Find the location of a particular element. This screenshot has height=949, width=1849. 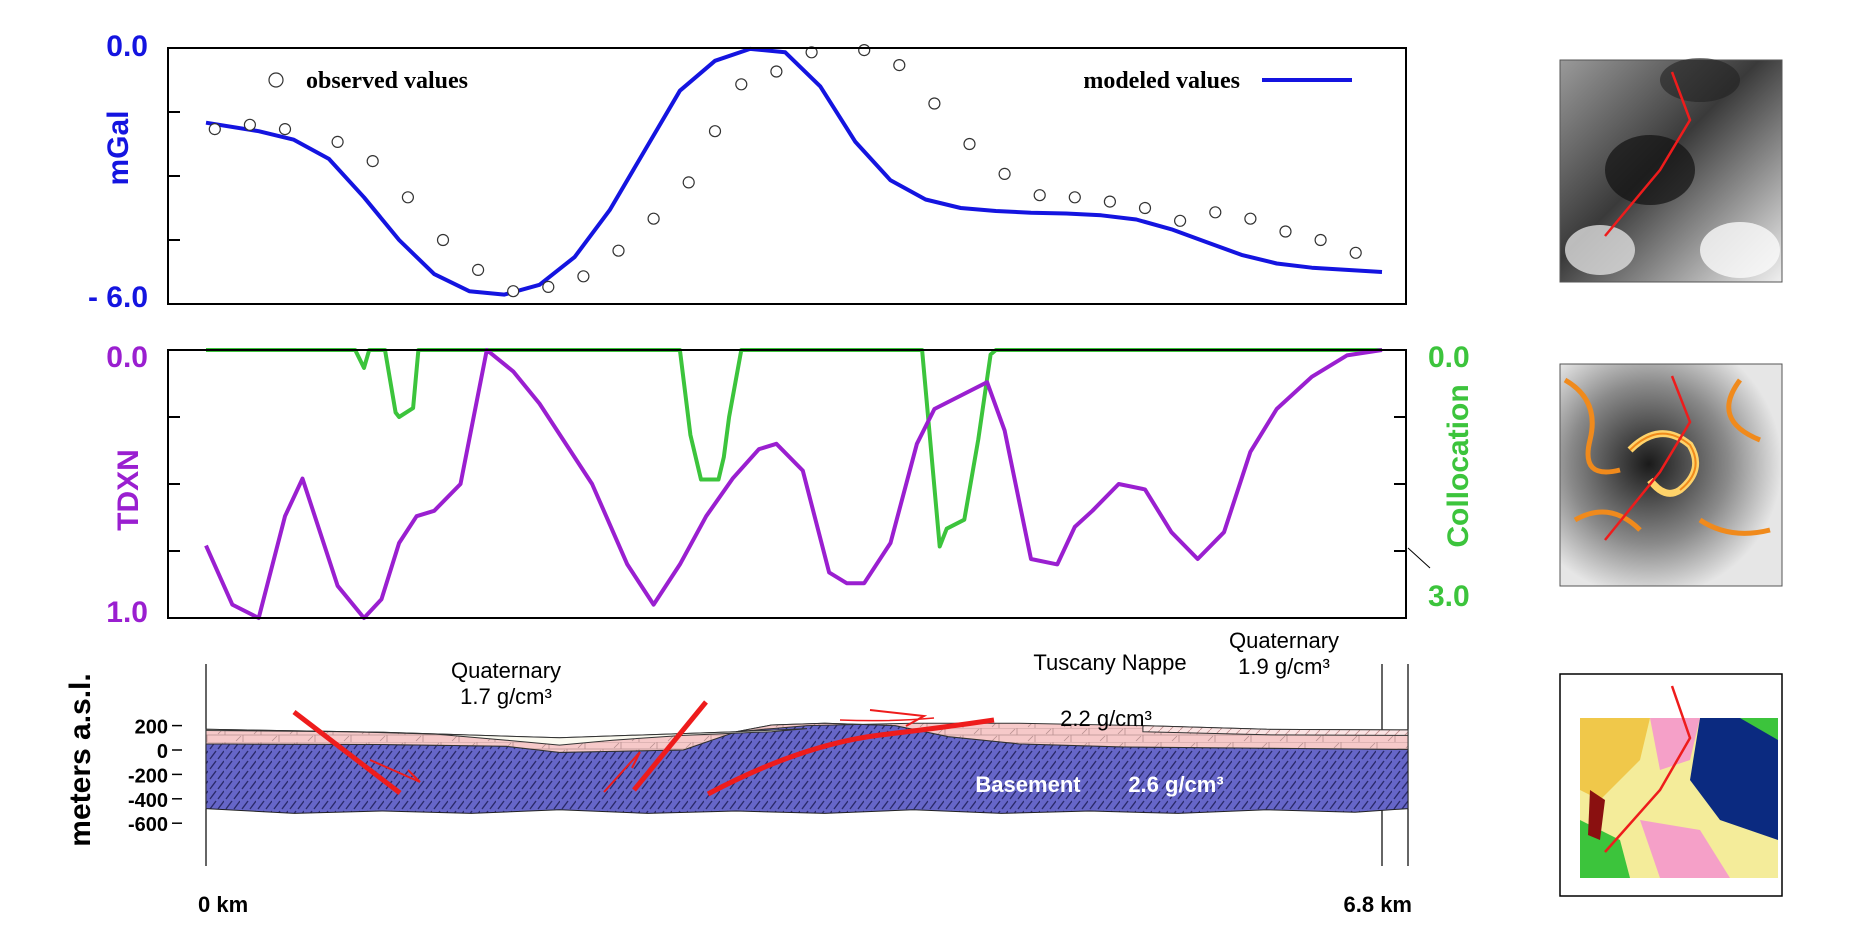

collocation-leader-line is located at coordinates (1419, 558).